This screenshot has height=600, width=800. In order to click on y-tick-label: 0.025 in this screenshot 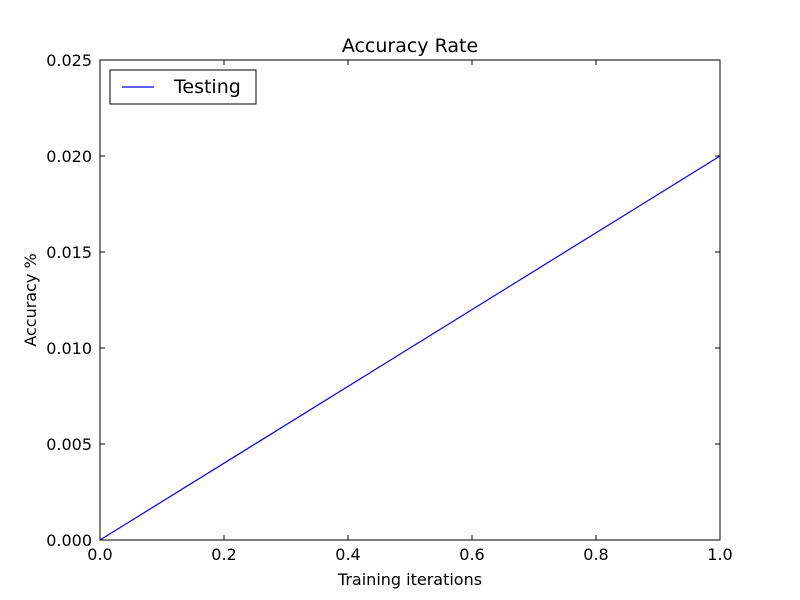, I will do `click(69, 60)`.